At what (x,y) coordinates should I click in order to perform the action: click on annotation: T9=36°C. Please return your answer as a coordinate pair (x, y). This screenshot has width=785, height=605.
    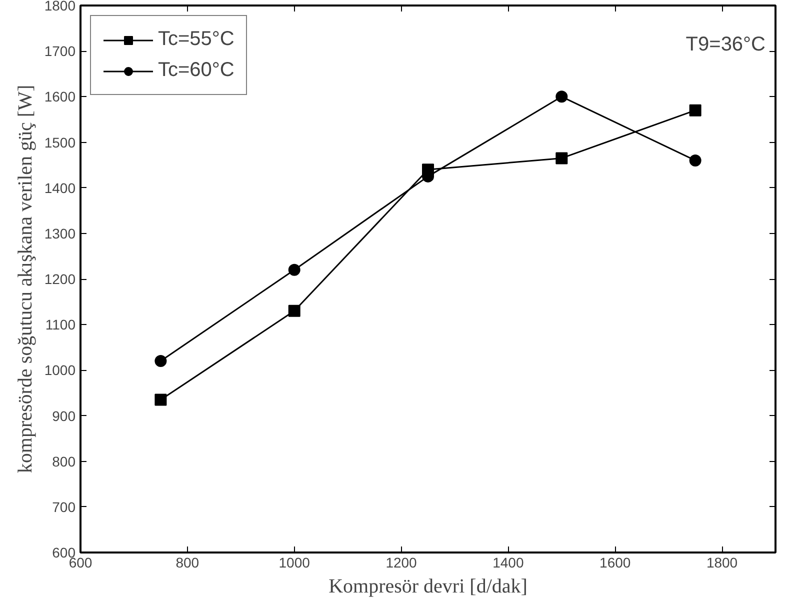
    Looking at the image, I should click on (726, 45).